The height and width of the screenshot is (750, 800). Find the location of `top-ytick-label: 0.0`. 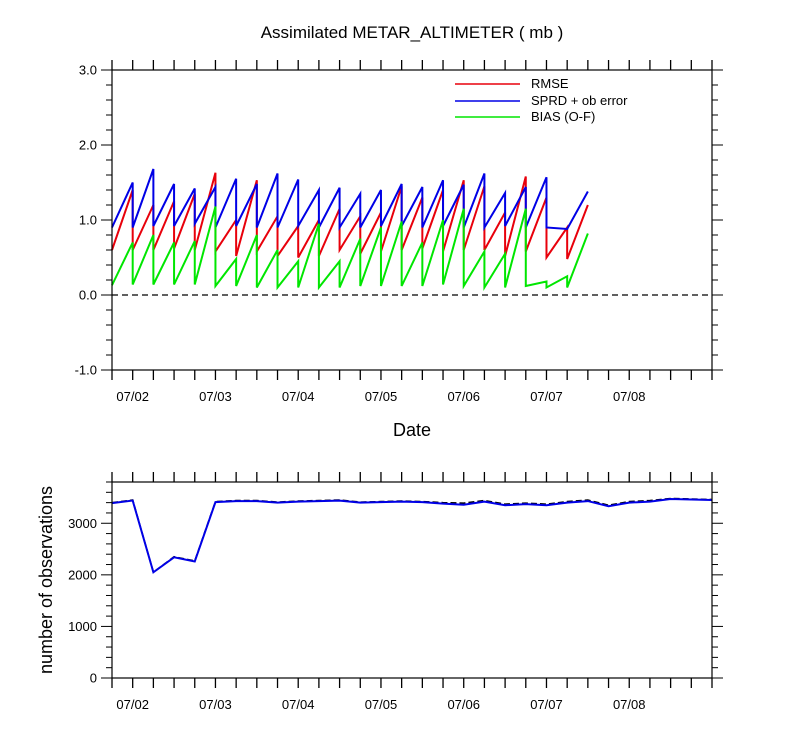

top-ytick-label: 0.0 is located at coordinates (88, 295).